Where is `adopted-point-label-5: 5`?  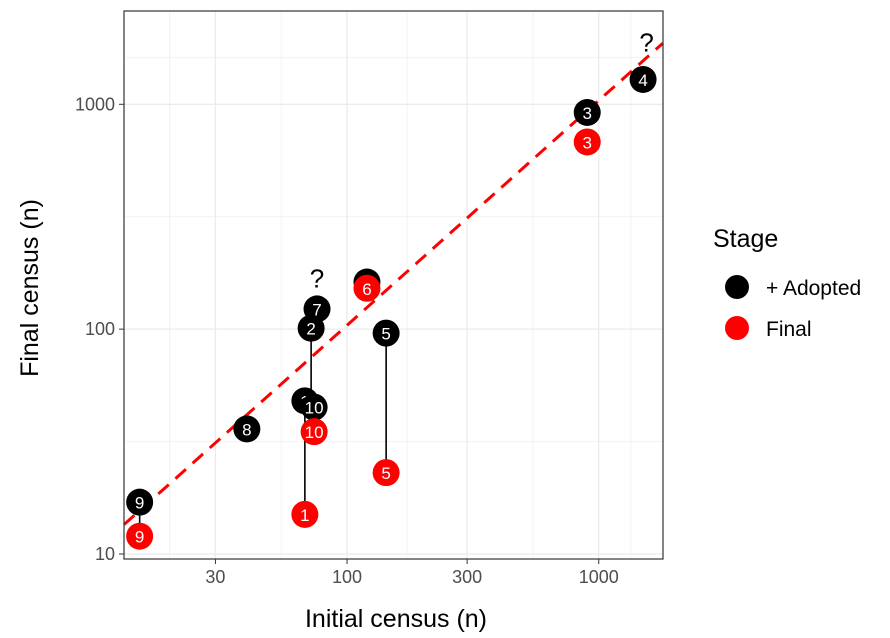
adopted-point-label-5: 5 is located at coordinates (385, 334).